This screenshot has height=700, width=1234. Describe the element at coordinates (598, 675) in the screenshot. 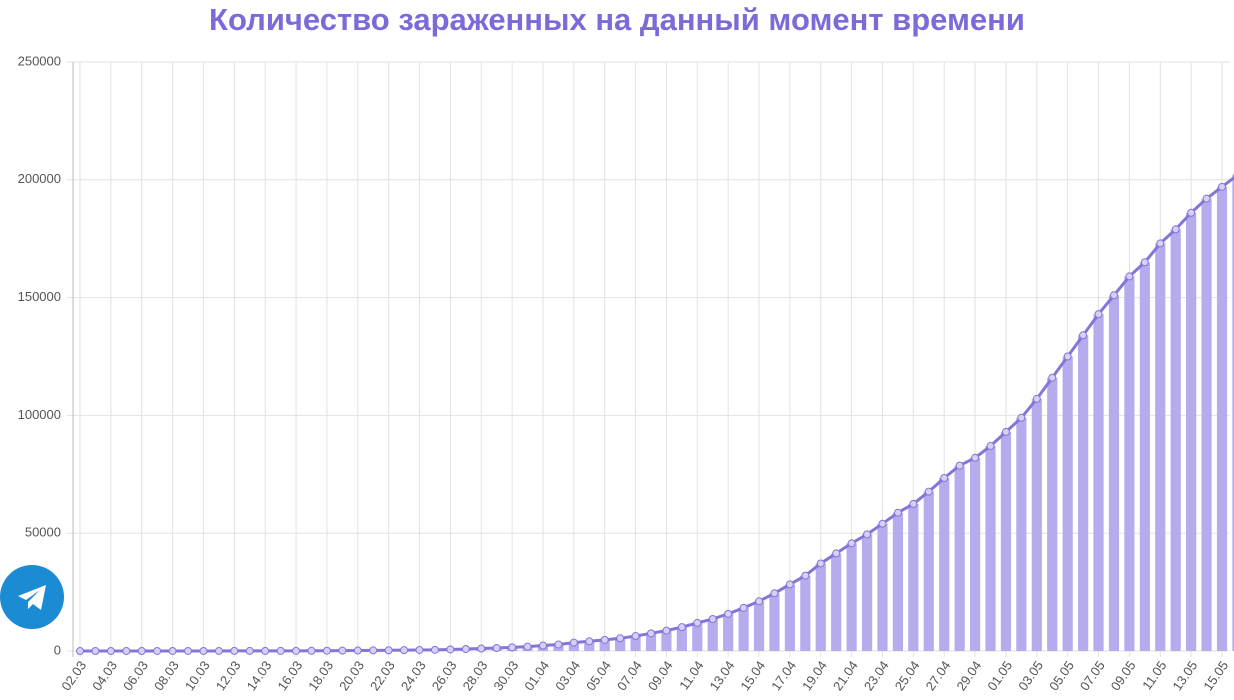

I see `x-tick-label: 05.04` at that location.